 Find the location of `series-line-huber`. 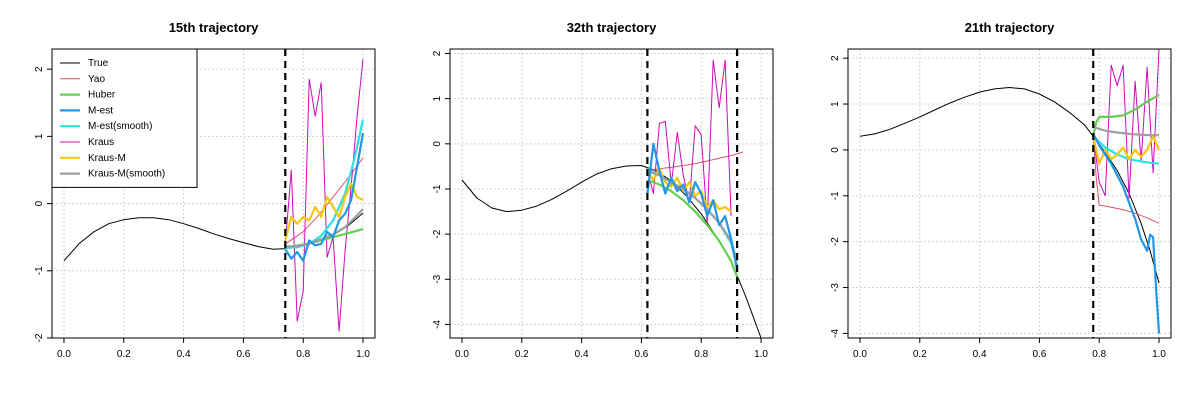

series-line-huber is located at coordinates (1126, 115).